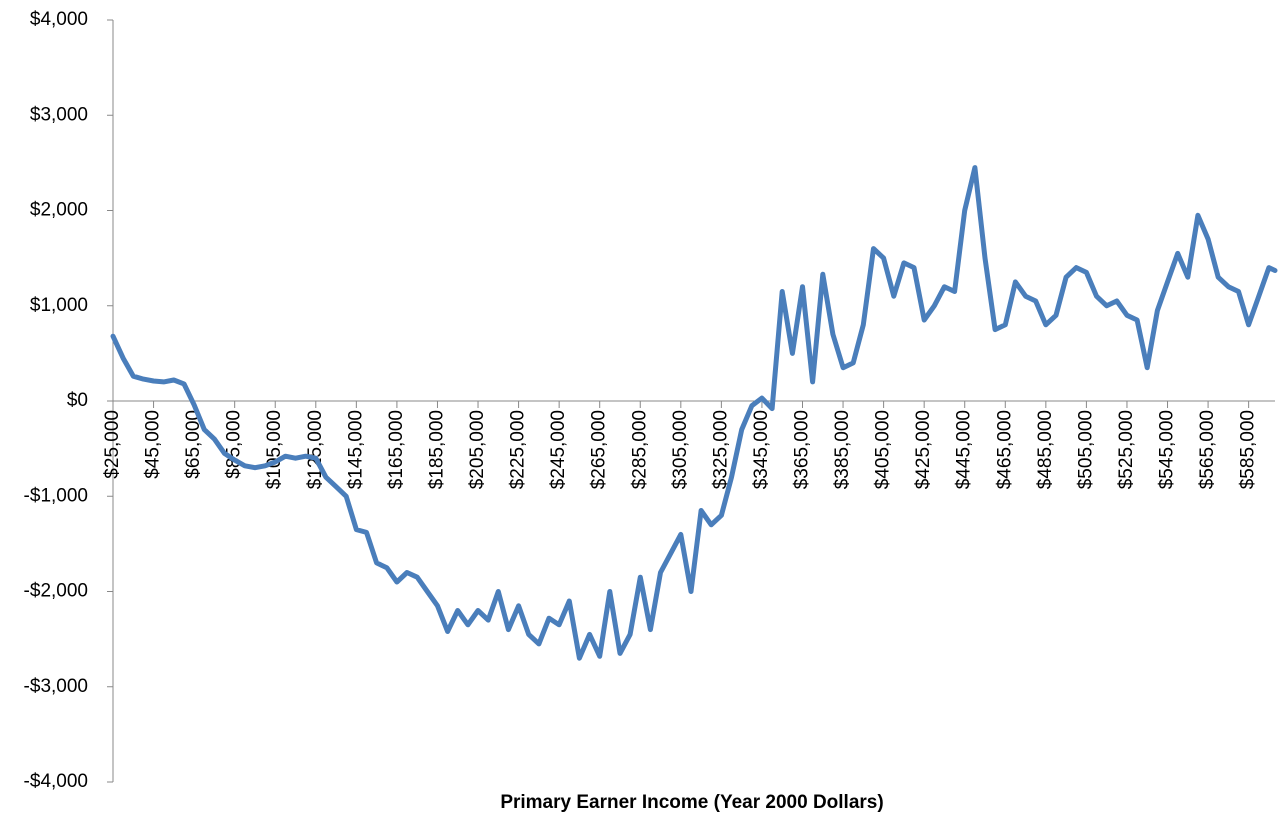 This screenshot has height=818, width=1278. I want to click on x-tick-label: $445,000, so click(964, 449).